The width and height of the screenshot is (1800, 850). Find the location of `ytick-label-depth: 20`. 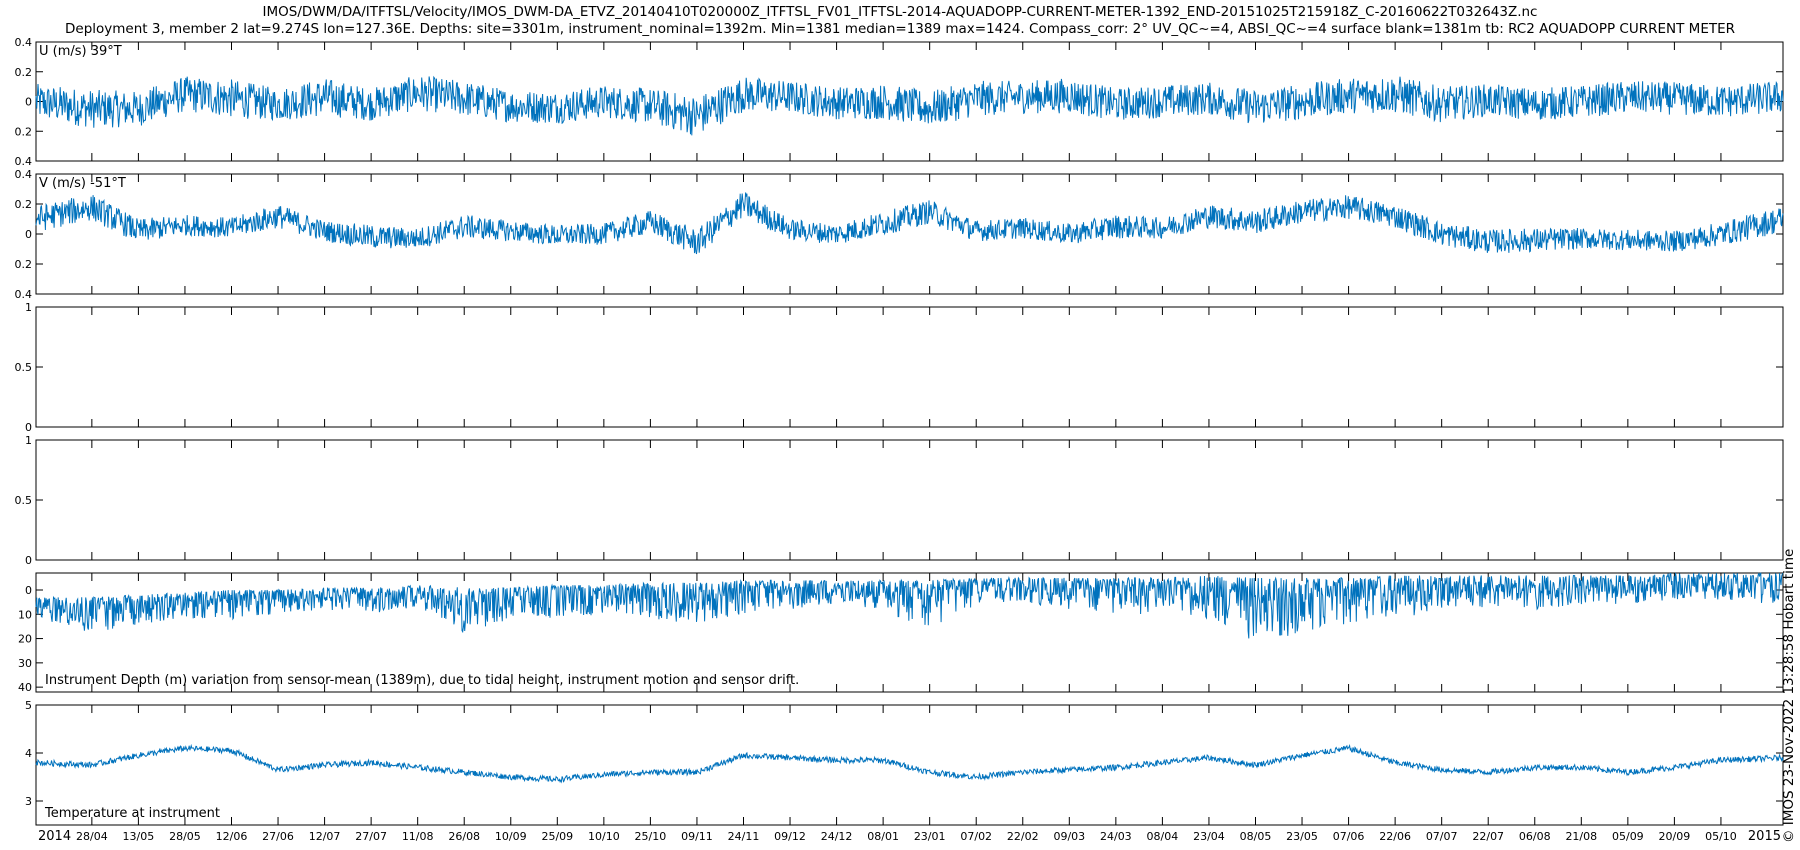

ytick-label-depth: 20 is located at coordinates (25, 639).